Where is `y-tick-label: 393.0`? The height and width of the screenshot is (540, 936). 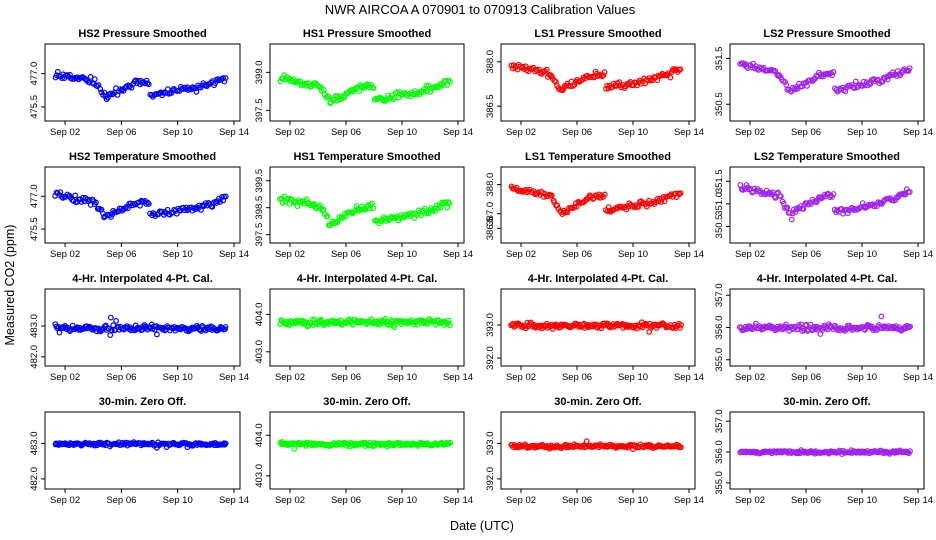 y-tick-label: 393.0 is located at coordinates (490, 325).